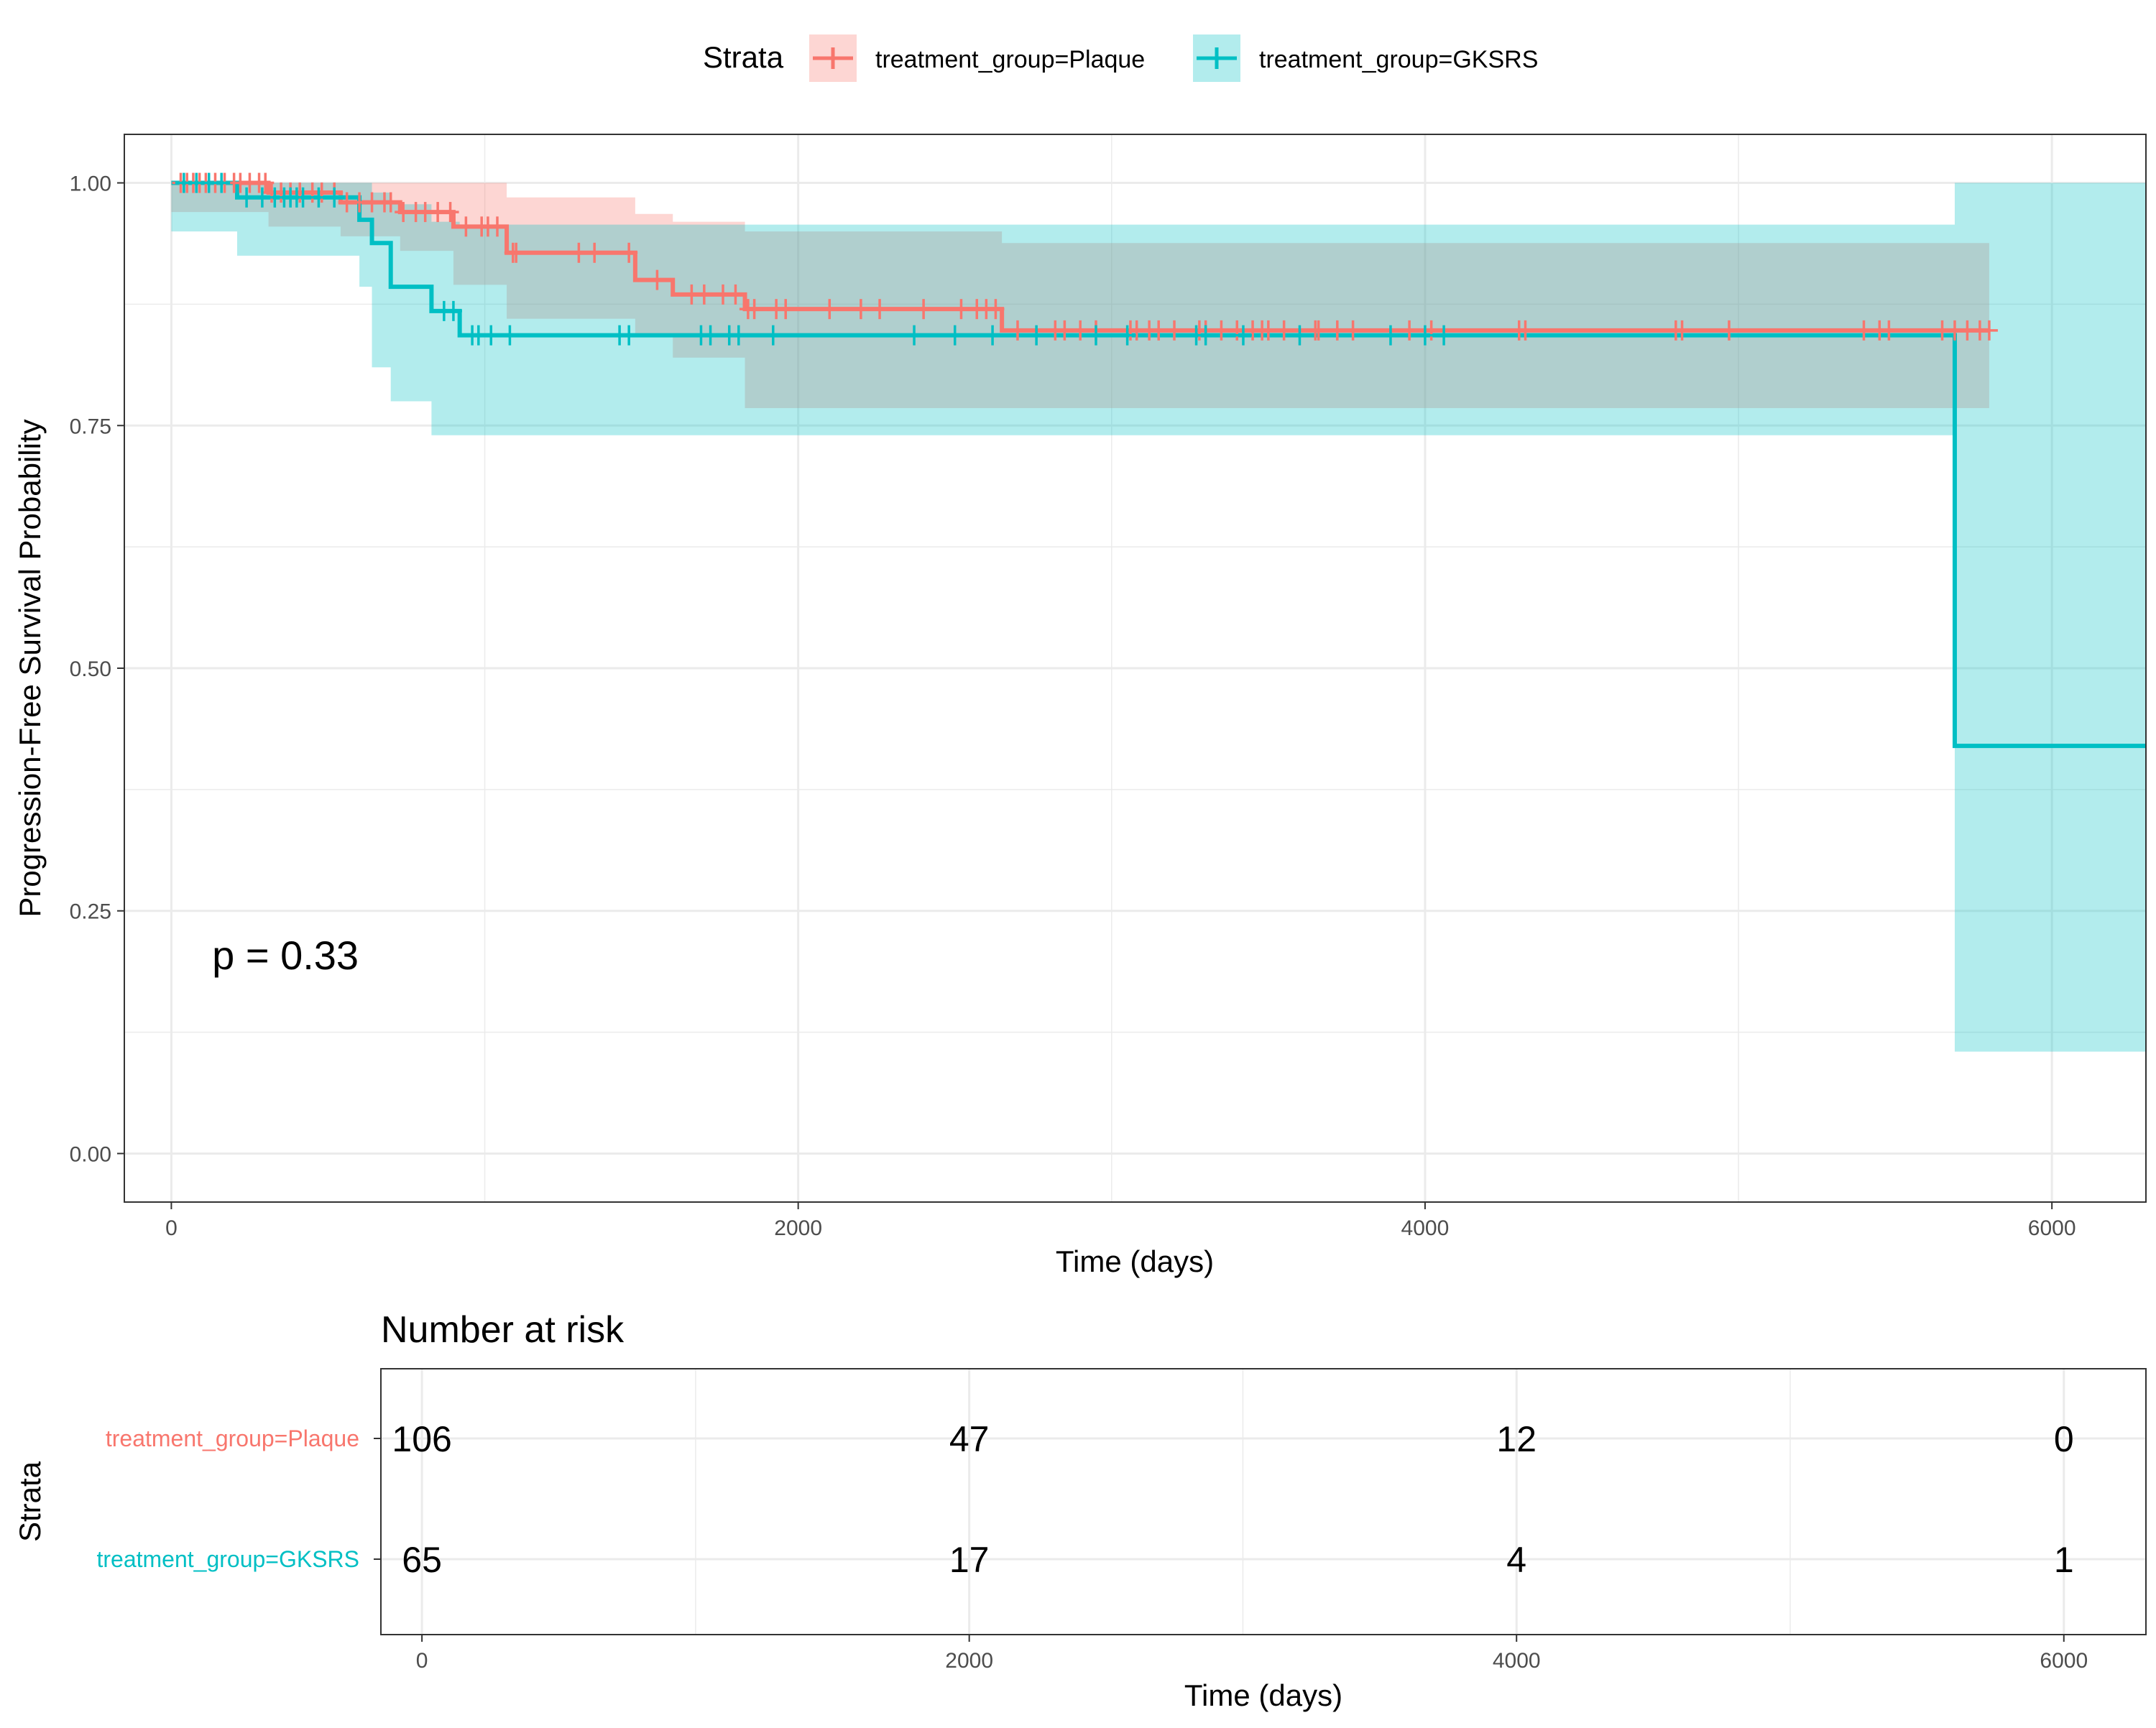 Image resolution: width=2156 pixels, height=1728 pixels. Describe the element at coordinates (228, 1559) in the screenshot. I see `risk-row-label-gksrs: treatment_group=GKSRS` at that location.